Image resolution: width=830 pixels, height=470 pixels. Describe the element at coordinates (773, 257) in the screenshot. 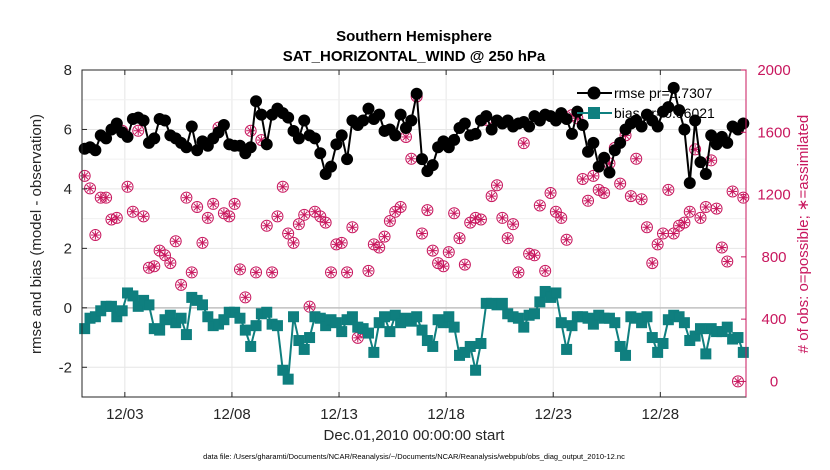

I see `y-right-tick-label: 800` at that location.